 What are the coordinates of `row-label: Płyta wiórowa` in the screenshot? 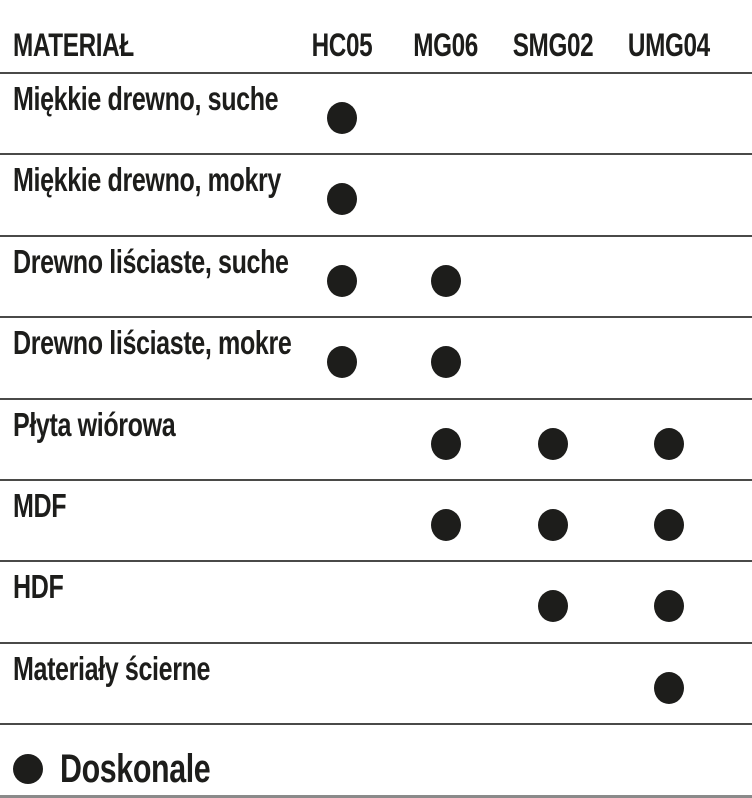 It's located at (120, 424).